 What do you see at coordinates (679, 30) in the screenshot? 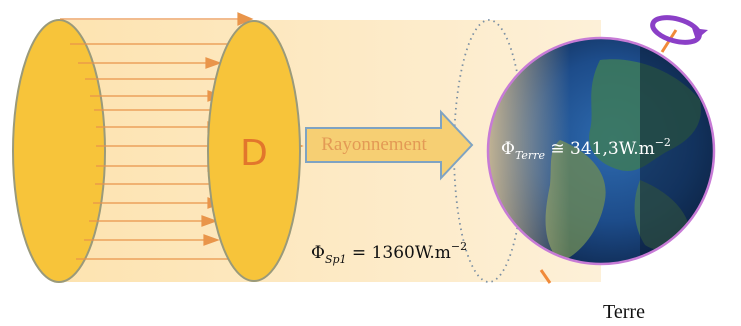
I see `rotation-icon` at bounding box center [679, 30].